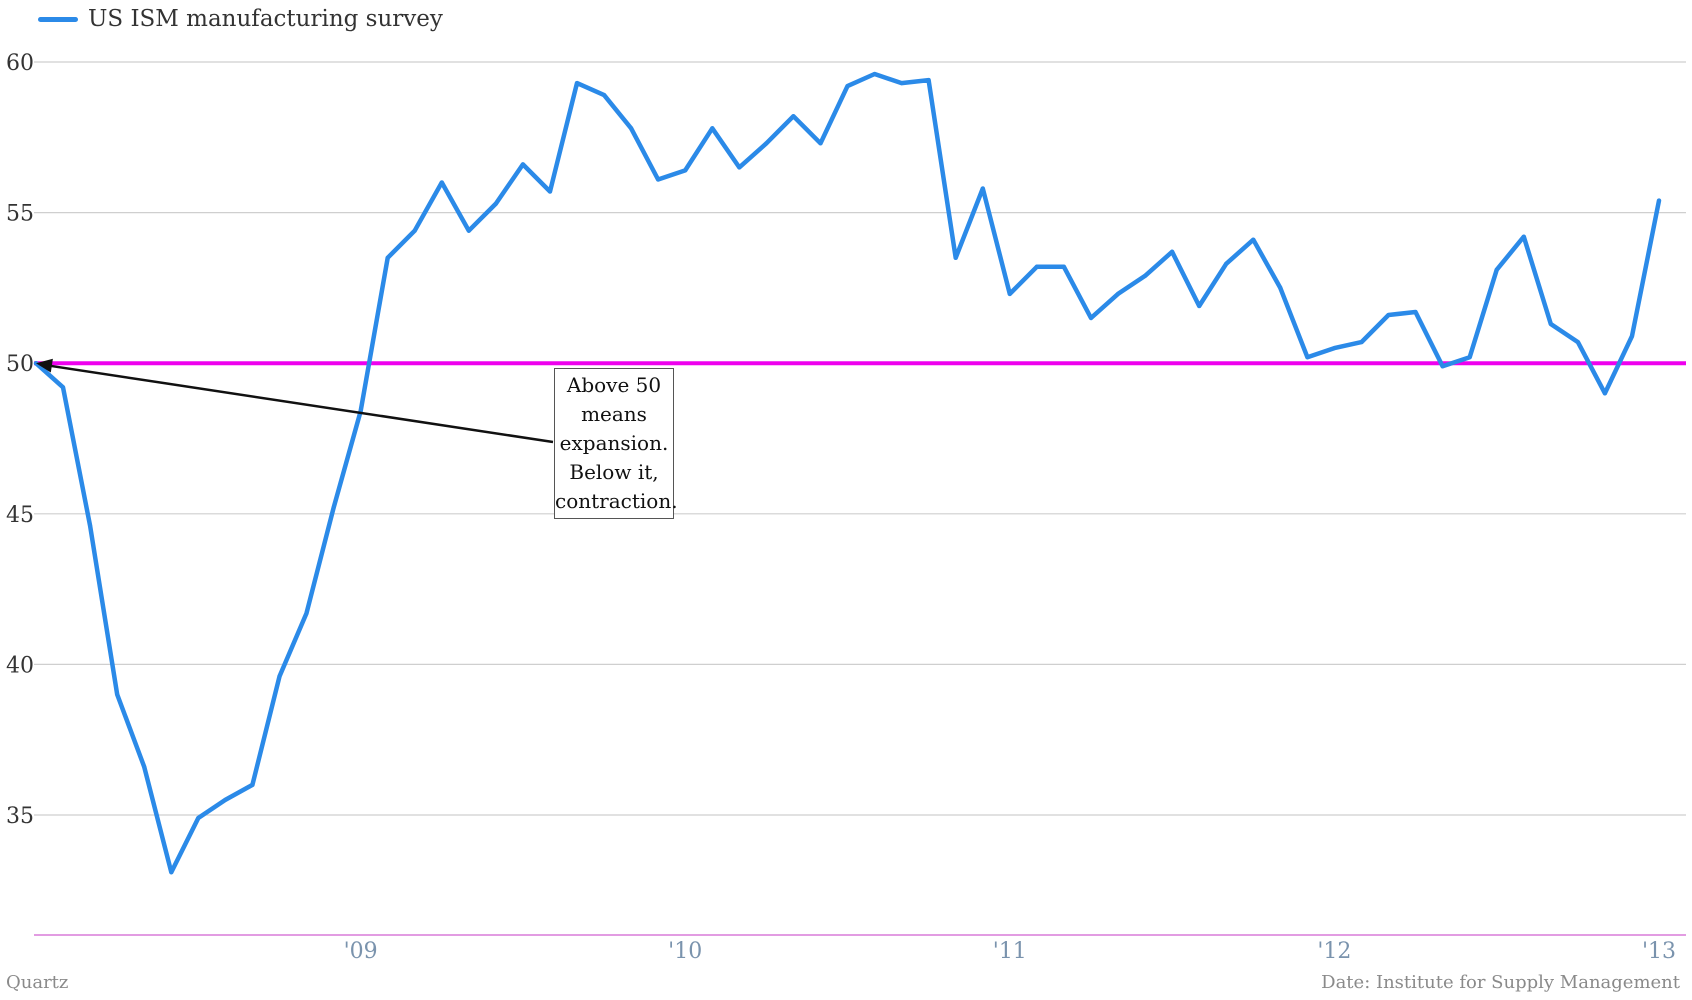  I want to click on y-tick-label: 60, so click(20, 63).